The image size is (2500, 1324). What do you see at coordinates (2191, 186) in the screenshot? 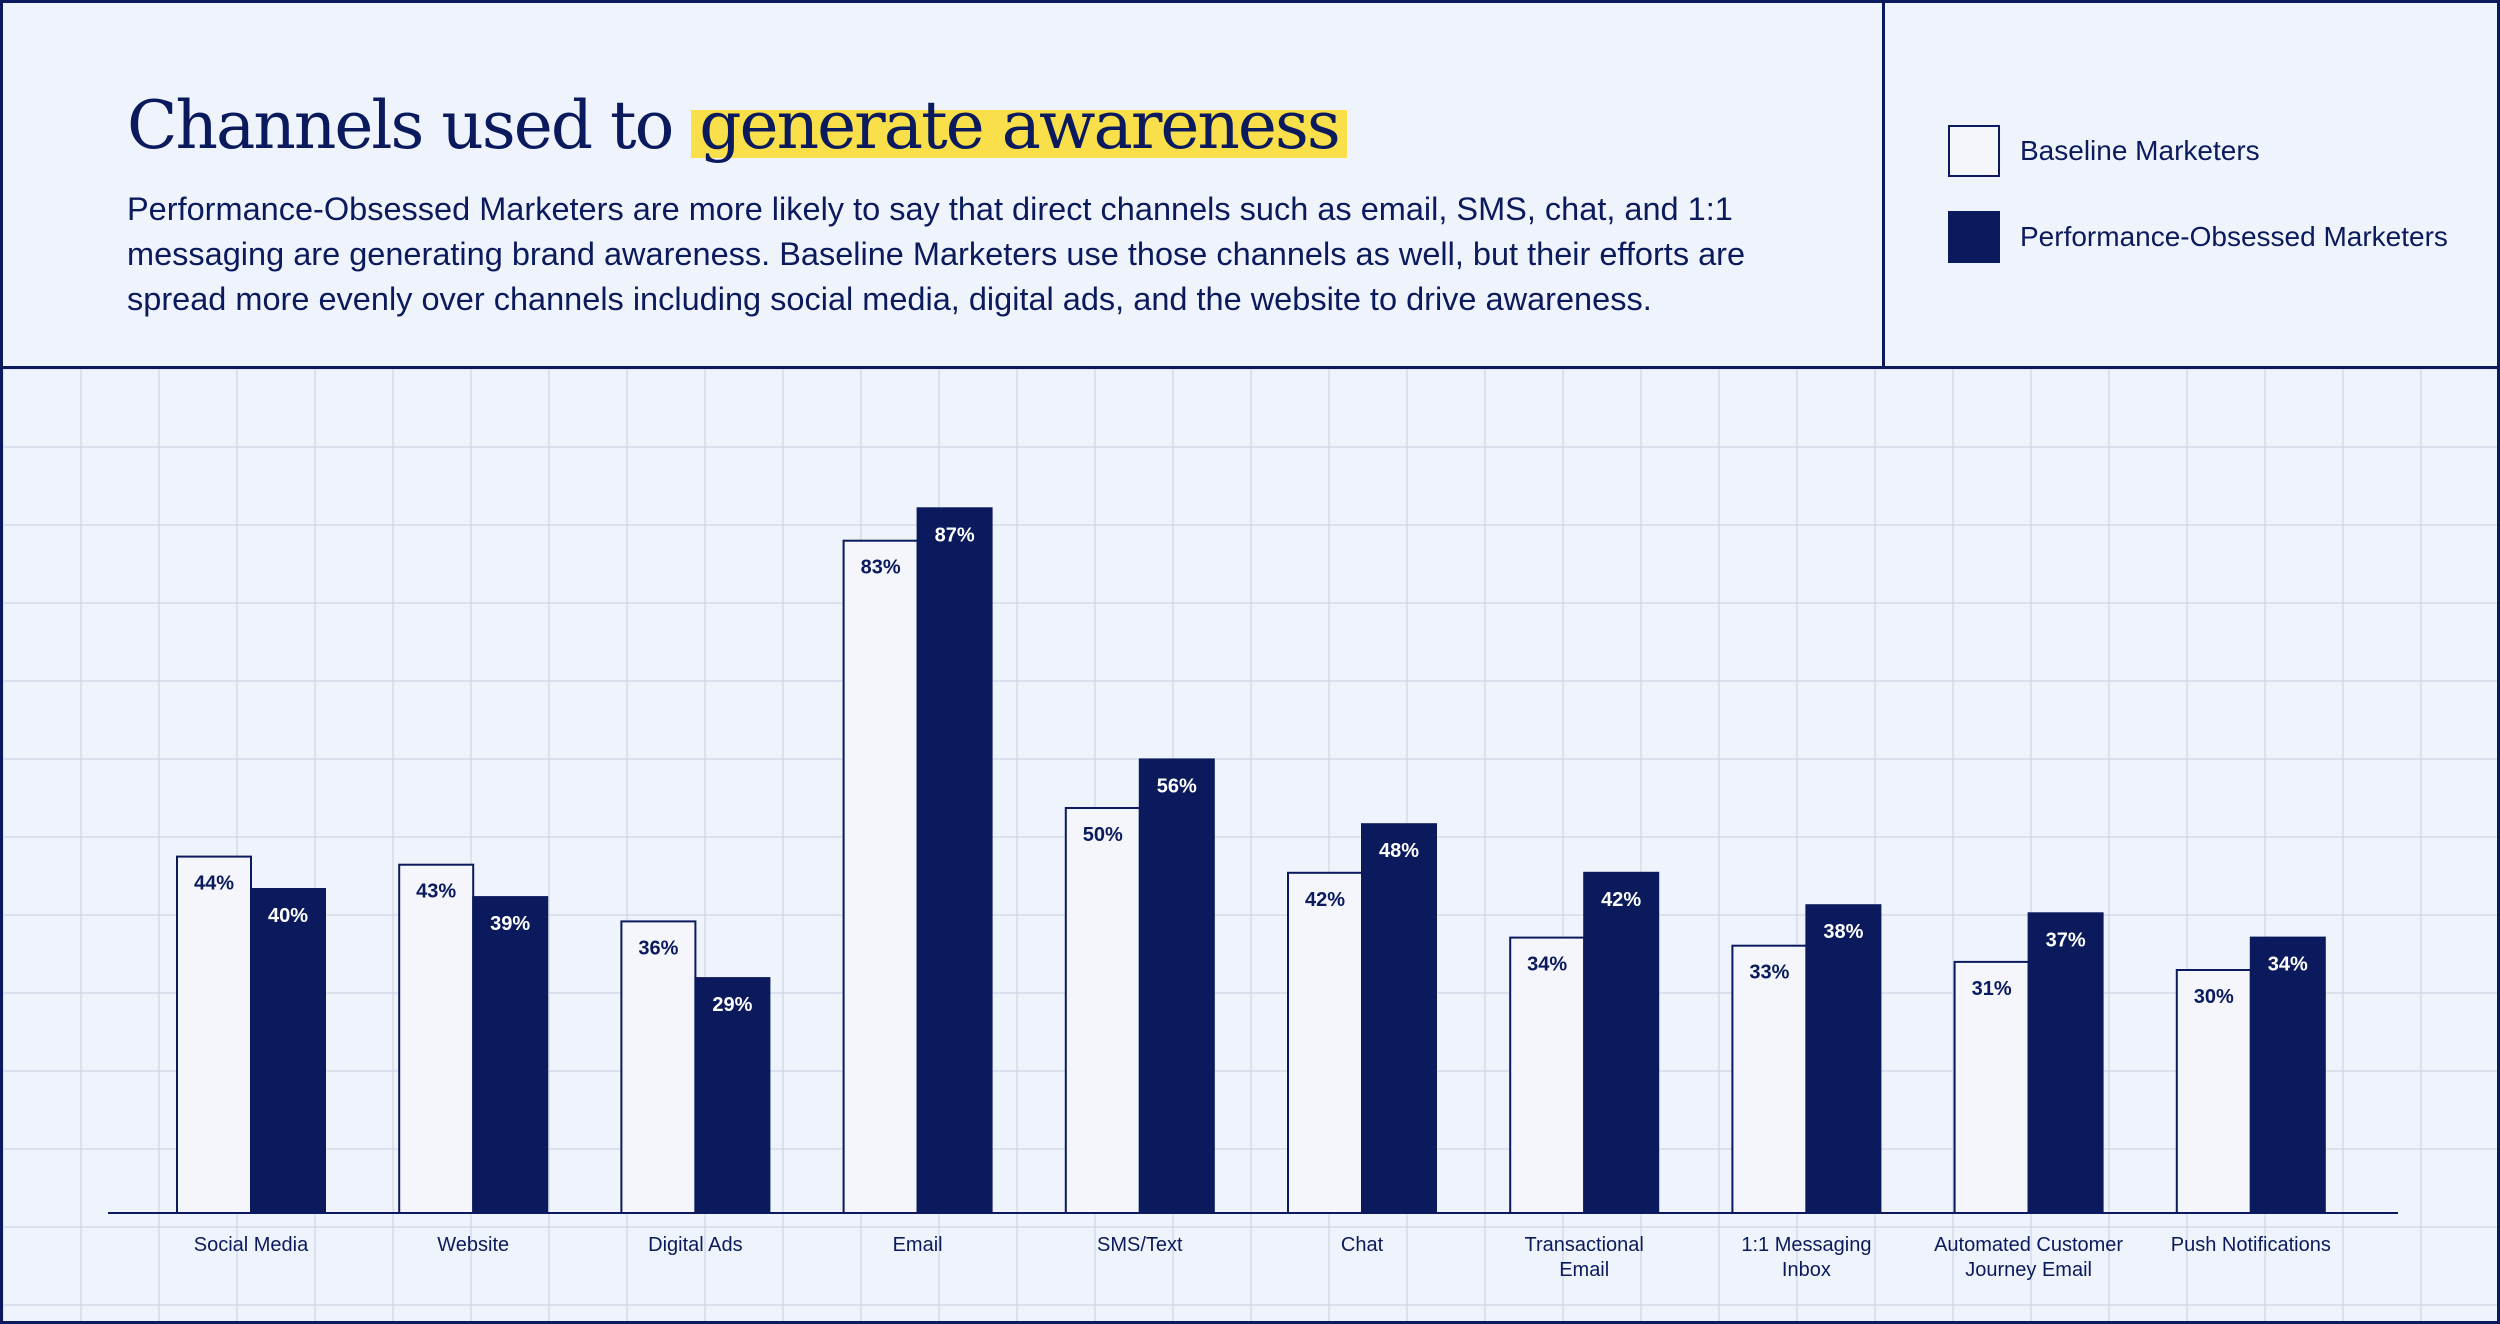
I see `legend` at bounding box center [2191, 186].